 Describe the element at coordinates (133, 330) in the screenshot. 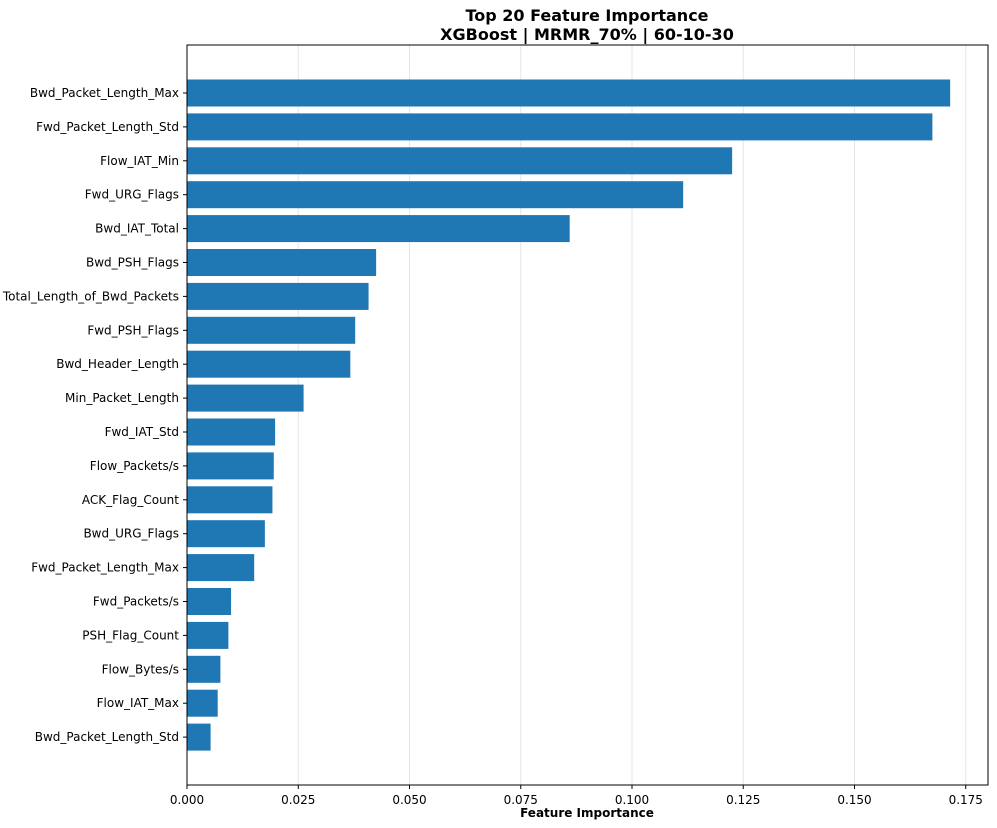

I see `y-tick-label: Fwd_PSH_Flags` at that location.